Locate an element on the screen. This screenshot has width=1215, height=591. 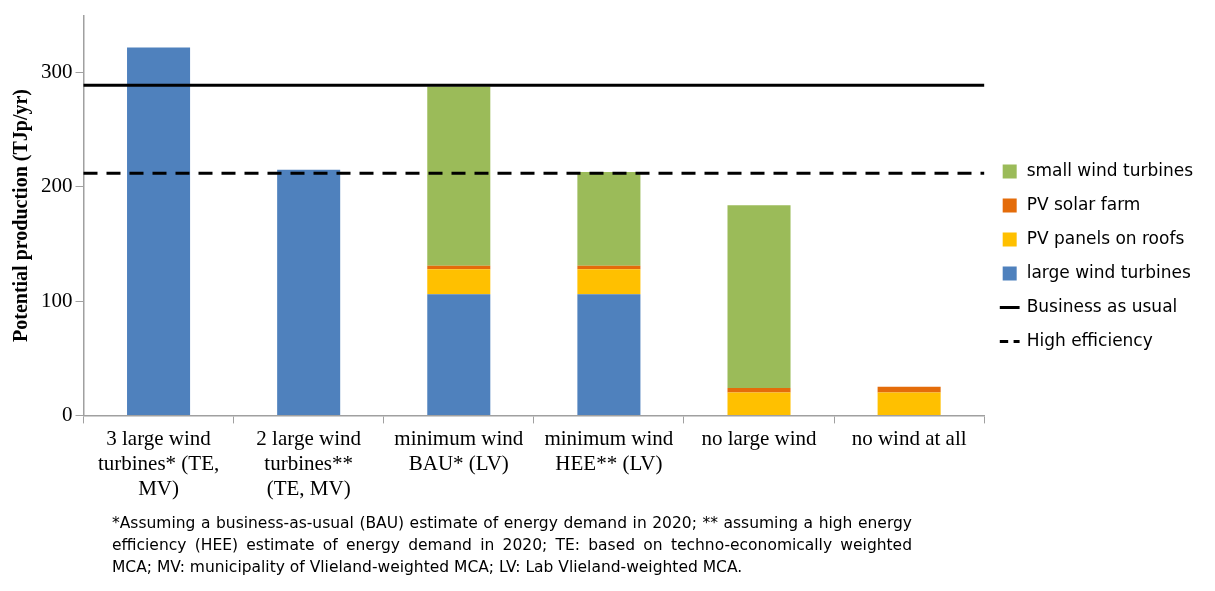
x-tick-label: no wind at all is located at coordinates (909, 437).